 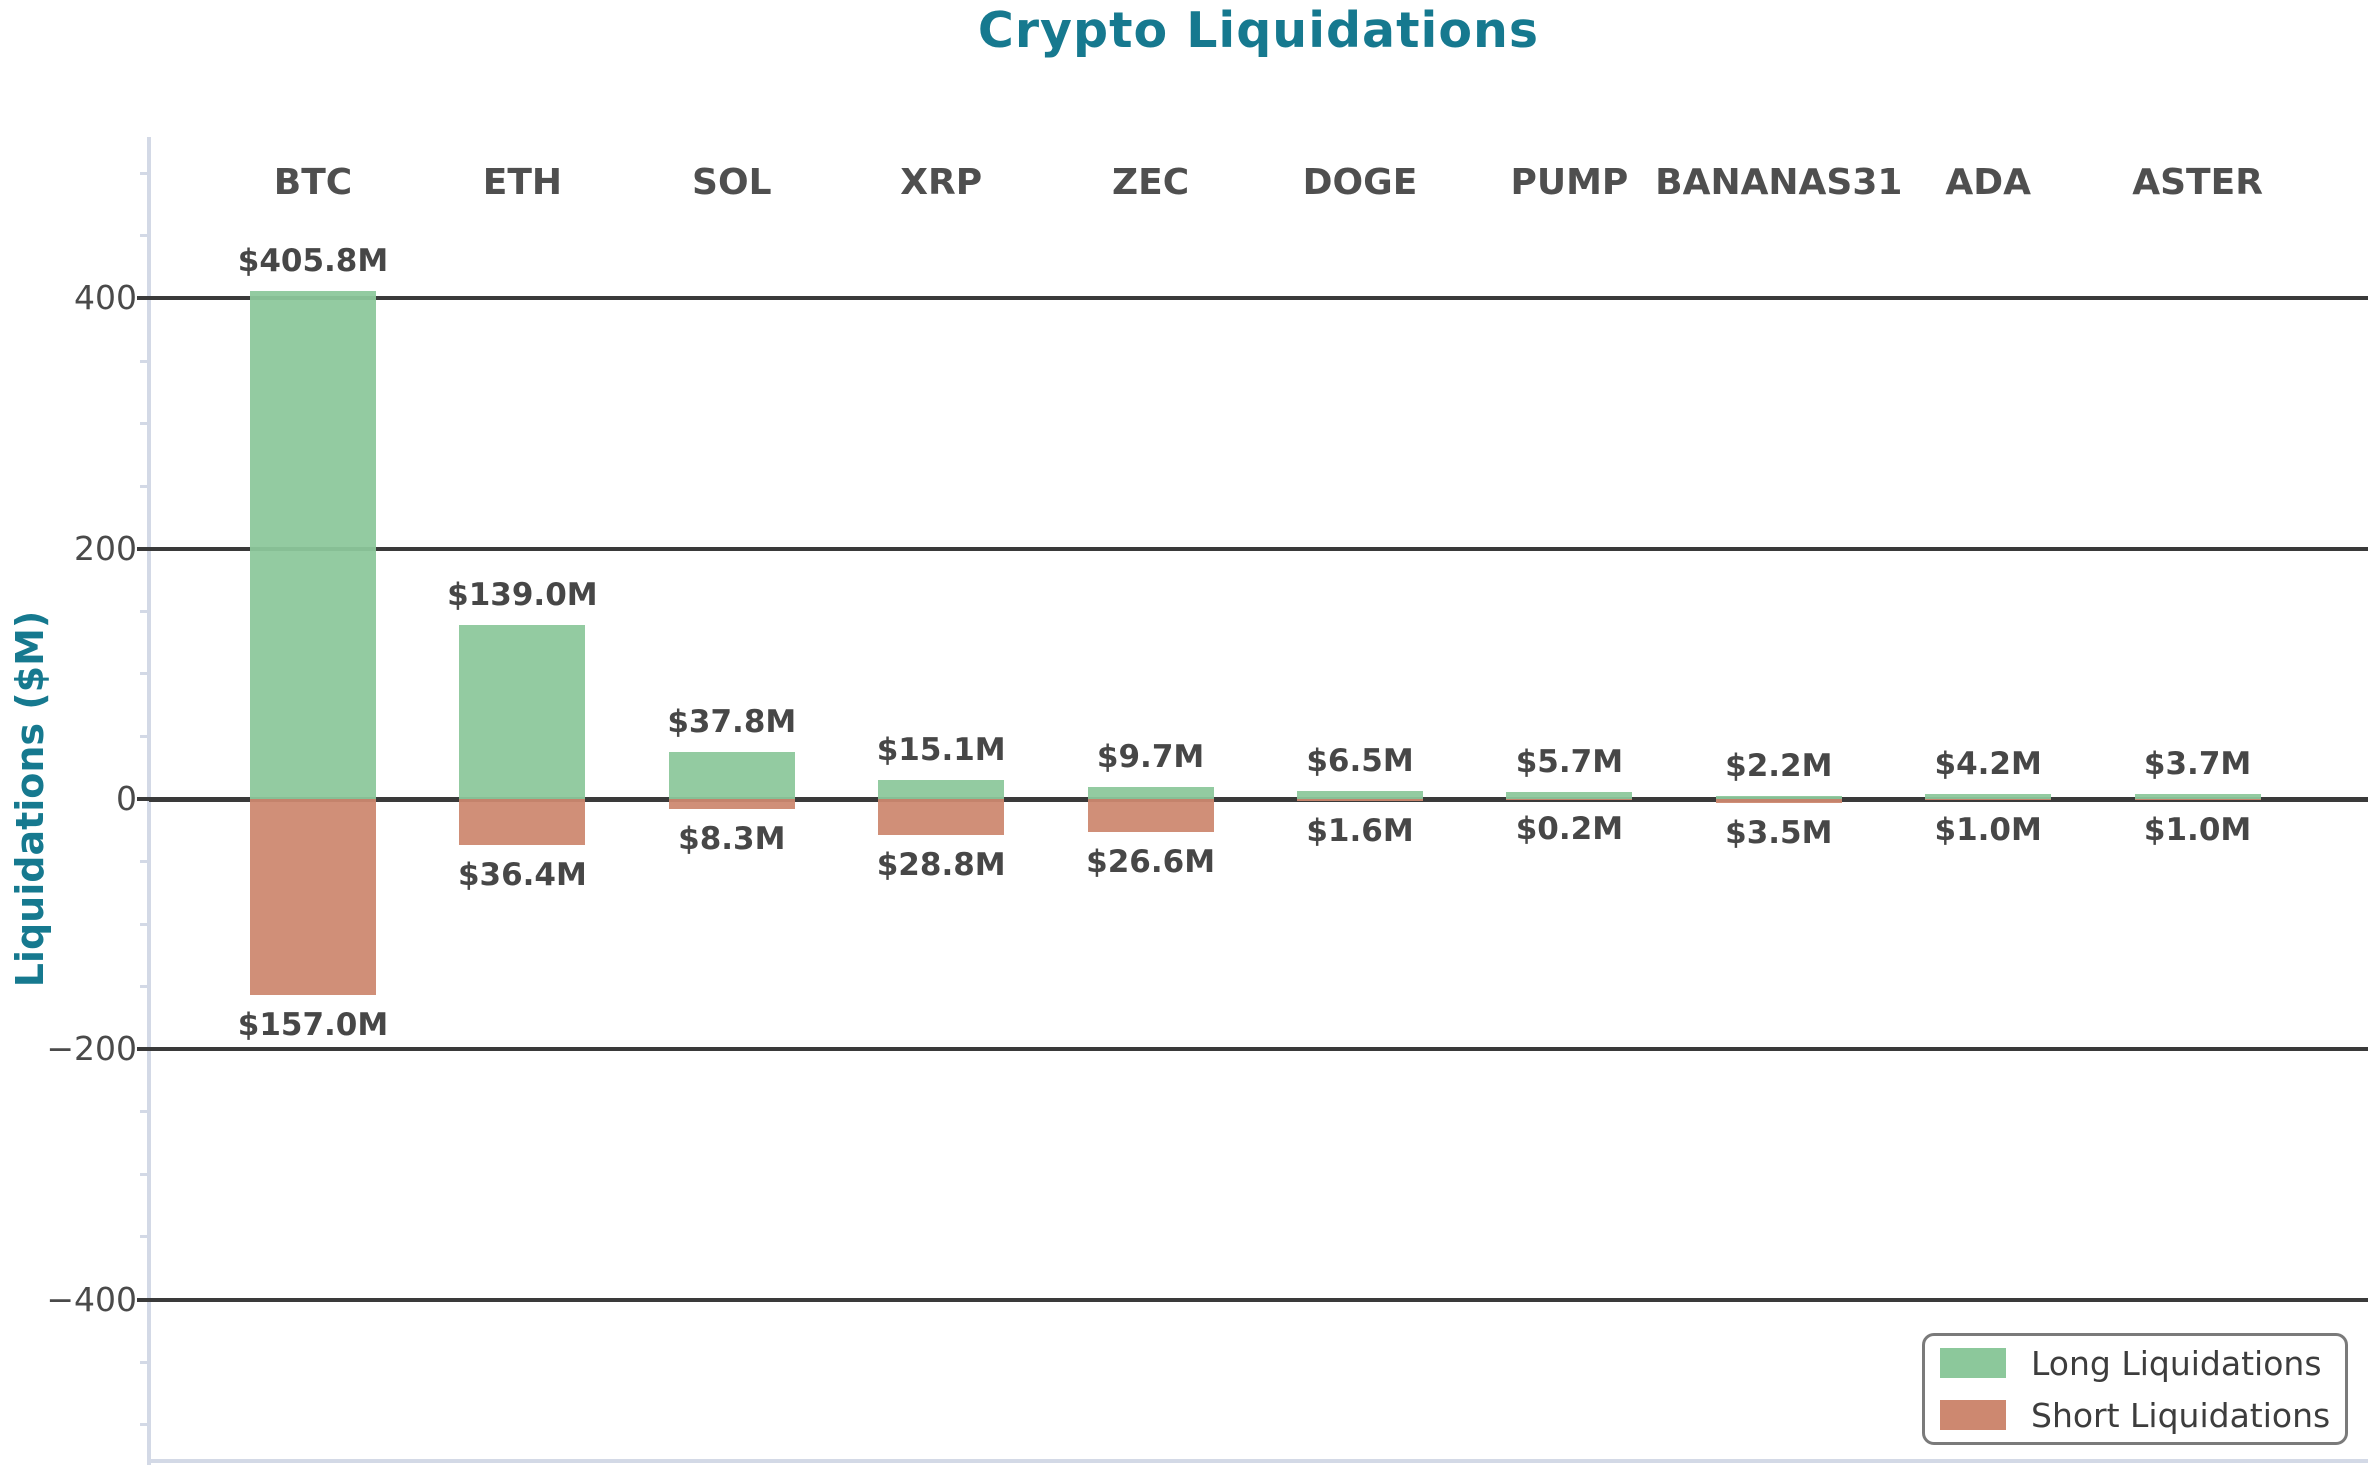 What do you see at coordinates (941, 865) in the screenshot?
I see `short-value-label: $28.8M` at bounding box center [941, 865].